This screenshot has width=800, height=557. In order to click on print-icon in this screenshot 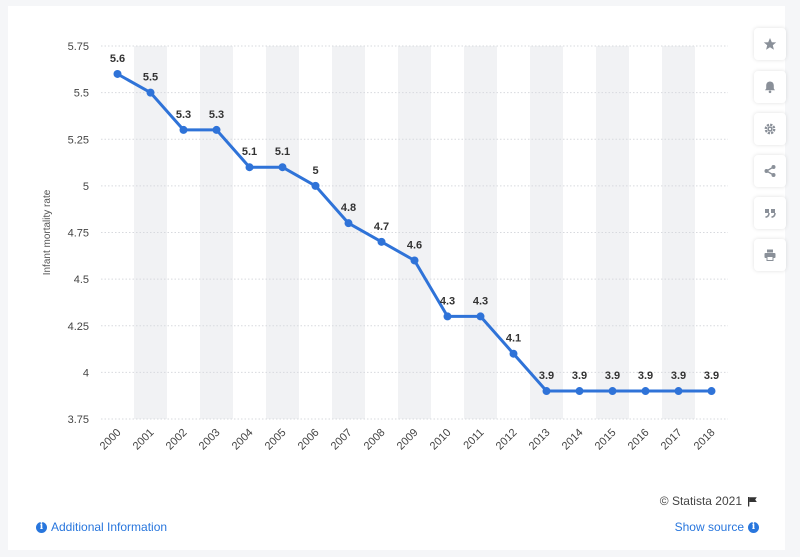, I will do `click(770, 255)`.